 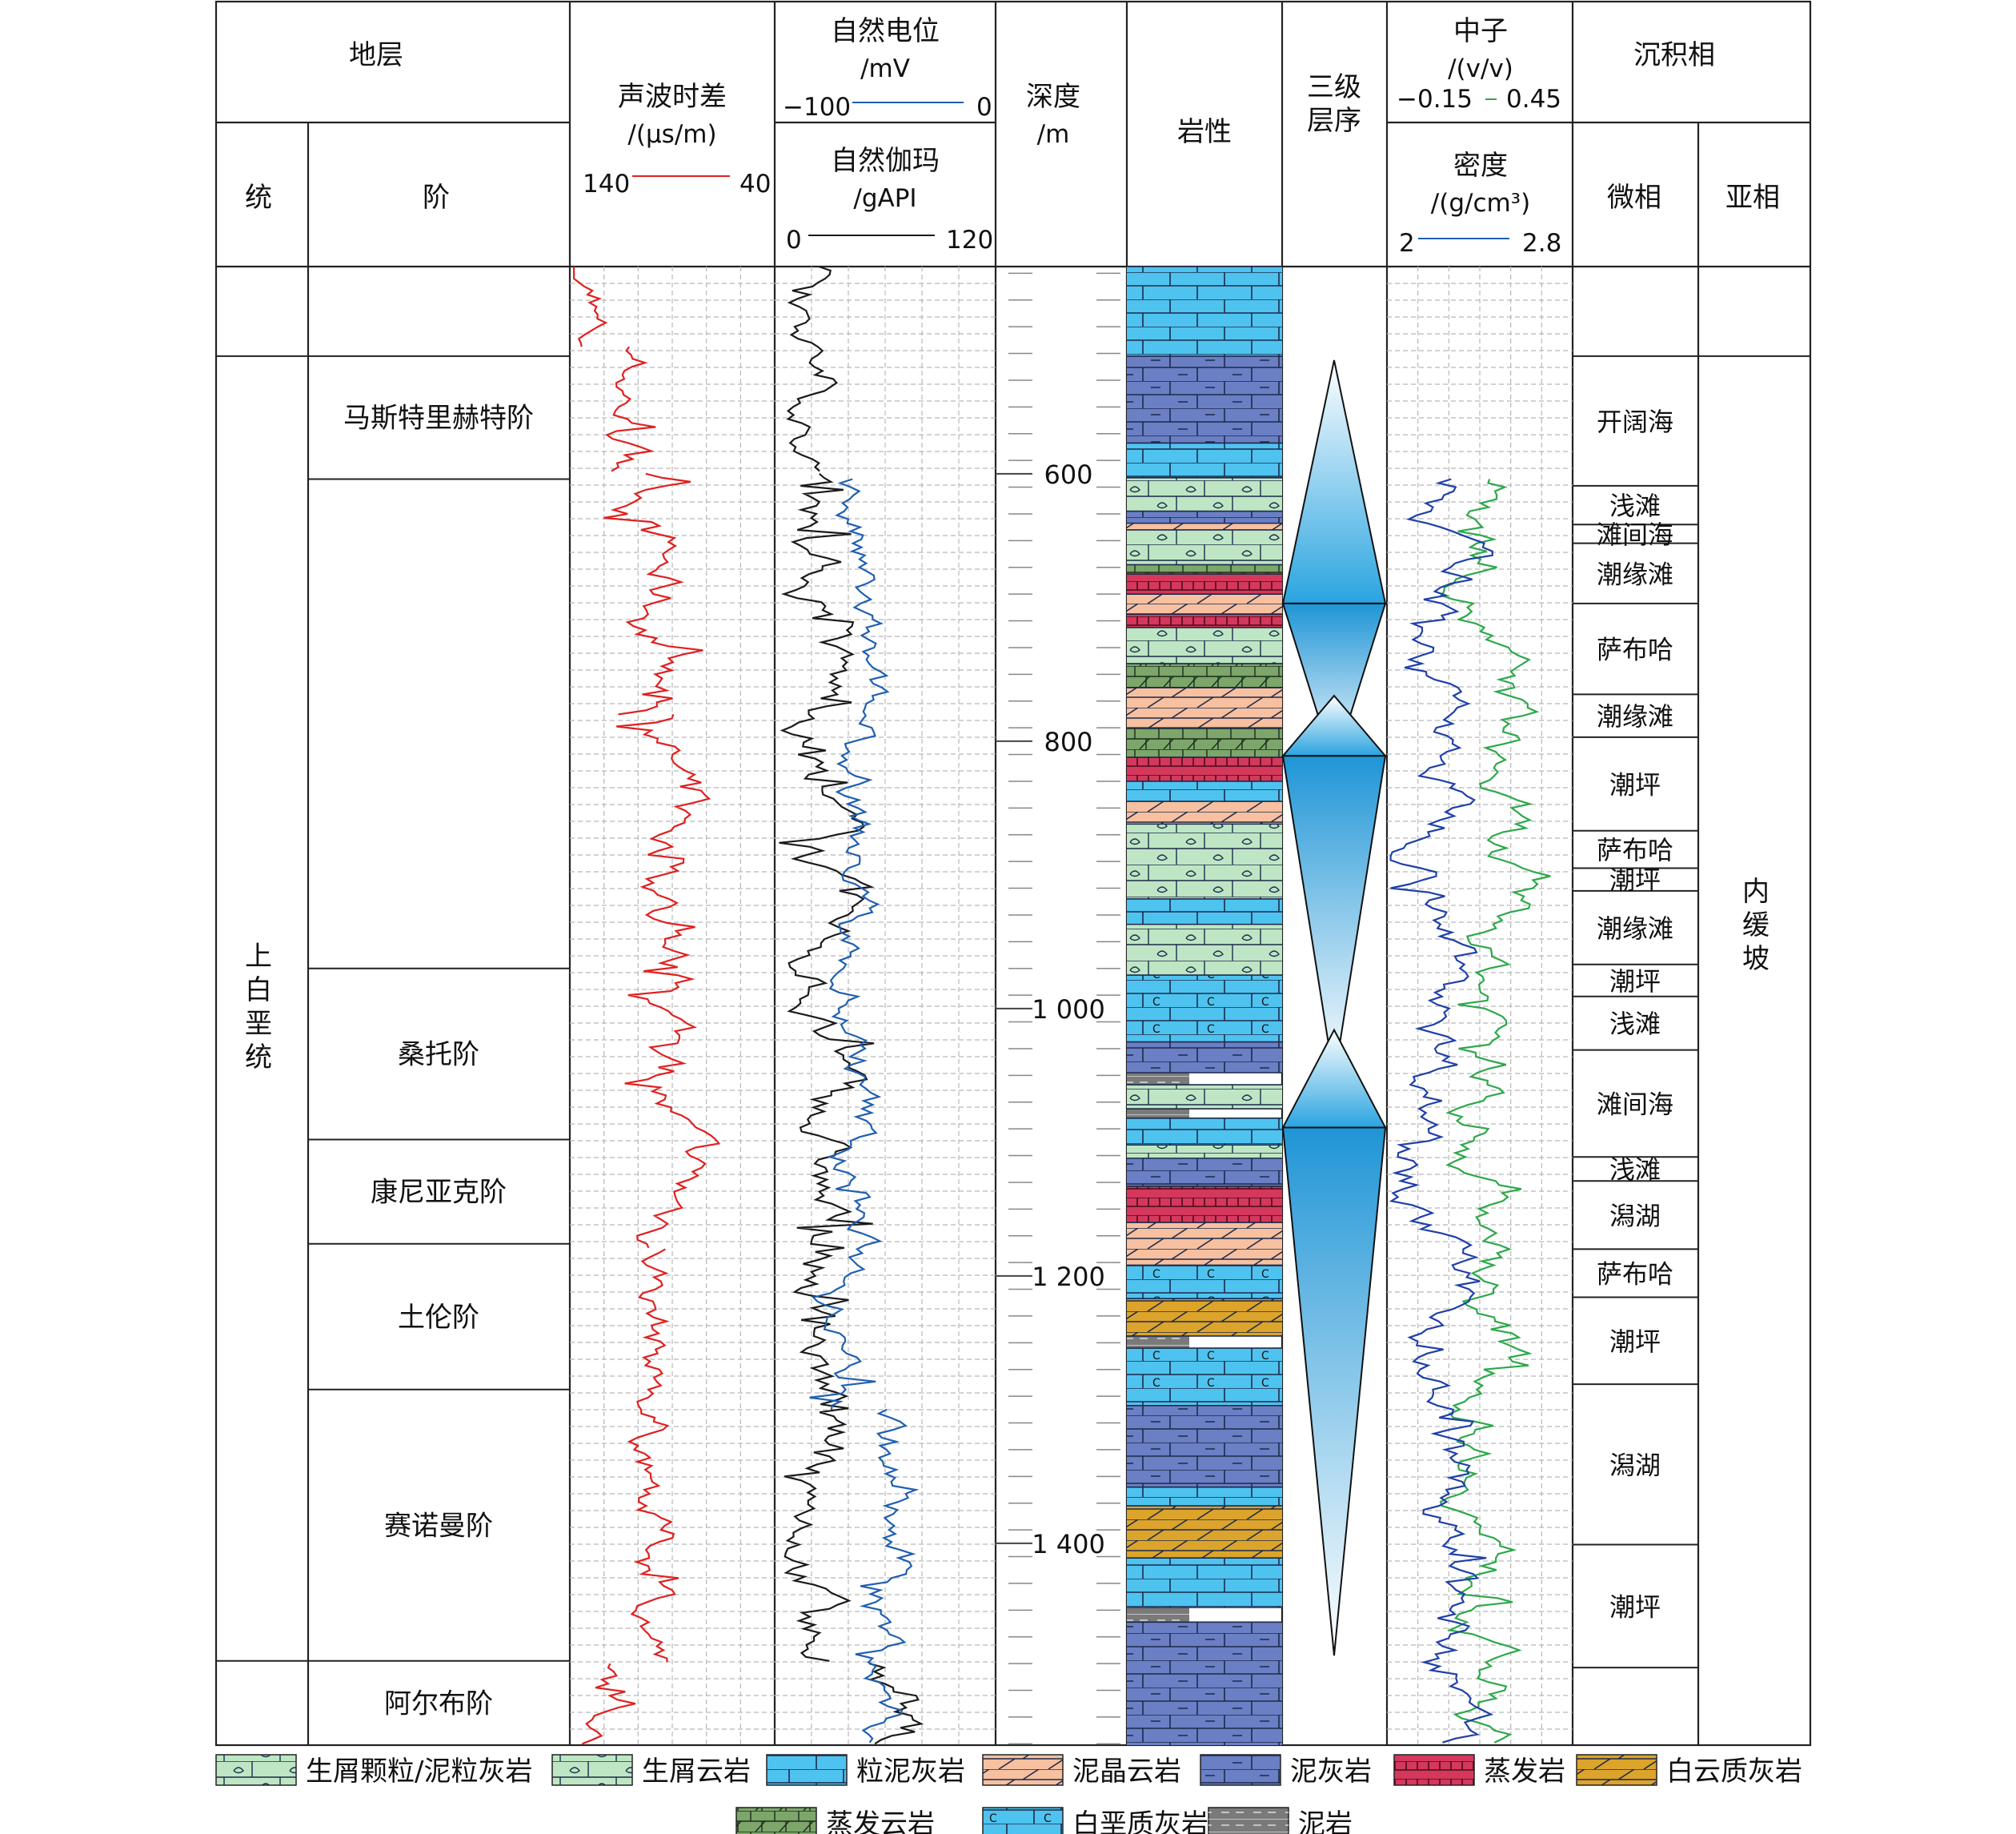 I want to click on series-label-char: 垩, so click(x=258, y=1024).